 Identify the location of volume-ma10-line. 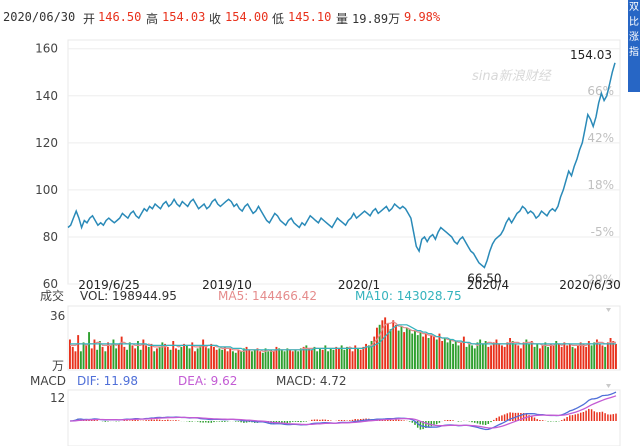
(343, 337).